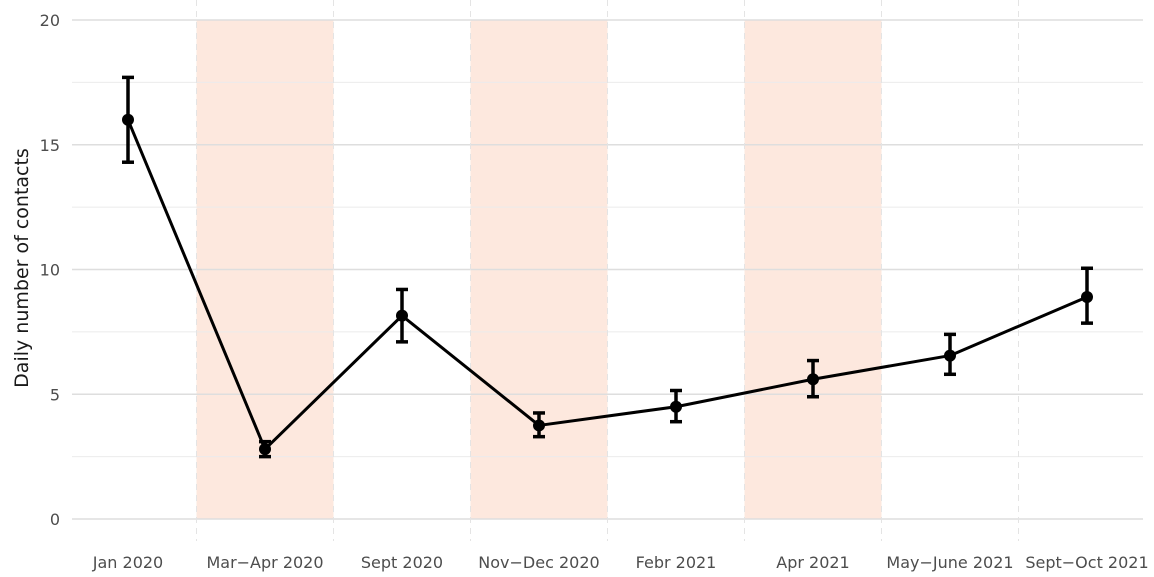  Describe the element at coordinates (55, 394) in the screenshot. I see `y-tick-label: 5` at that location.